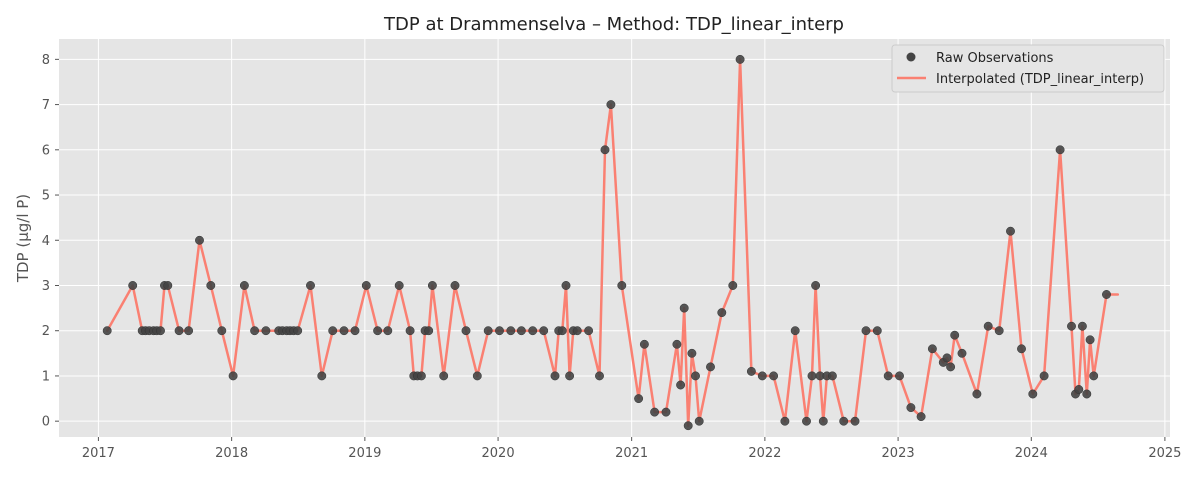 The image size is (1200, 500). I want to click on y-tick-label: 5, so click(46, 196).